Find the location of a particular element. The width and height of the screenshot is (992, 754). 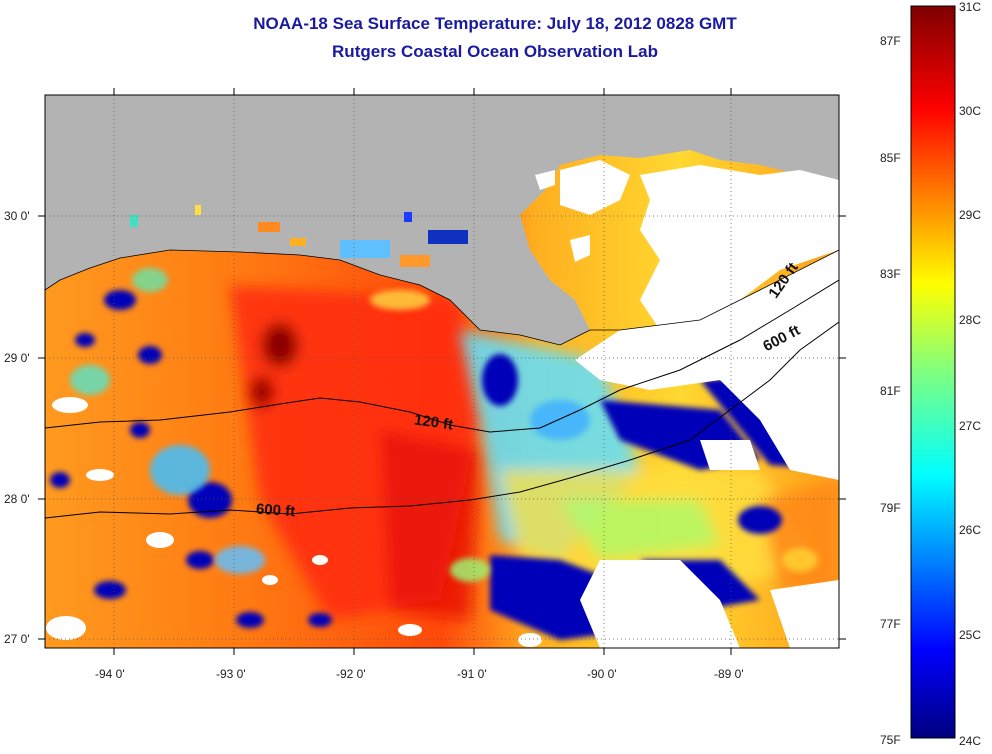

colorbar-f-label: 85F is located at coordinates (890, 158).